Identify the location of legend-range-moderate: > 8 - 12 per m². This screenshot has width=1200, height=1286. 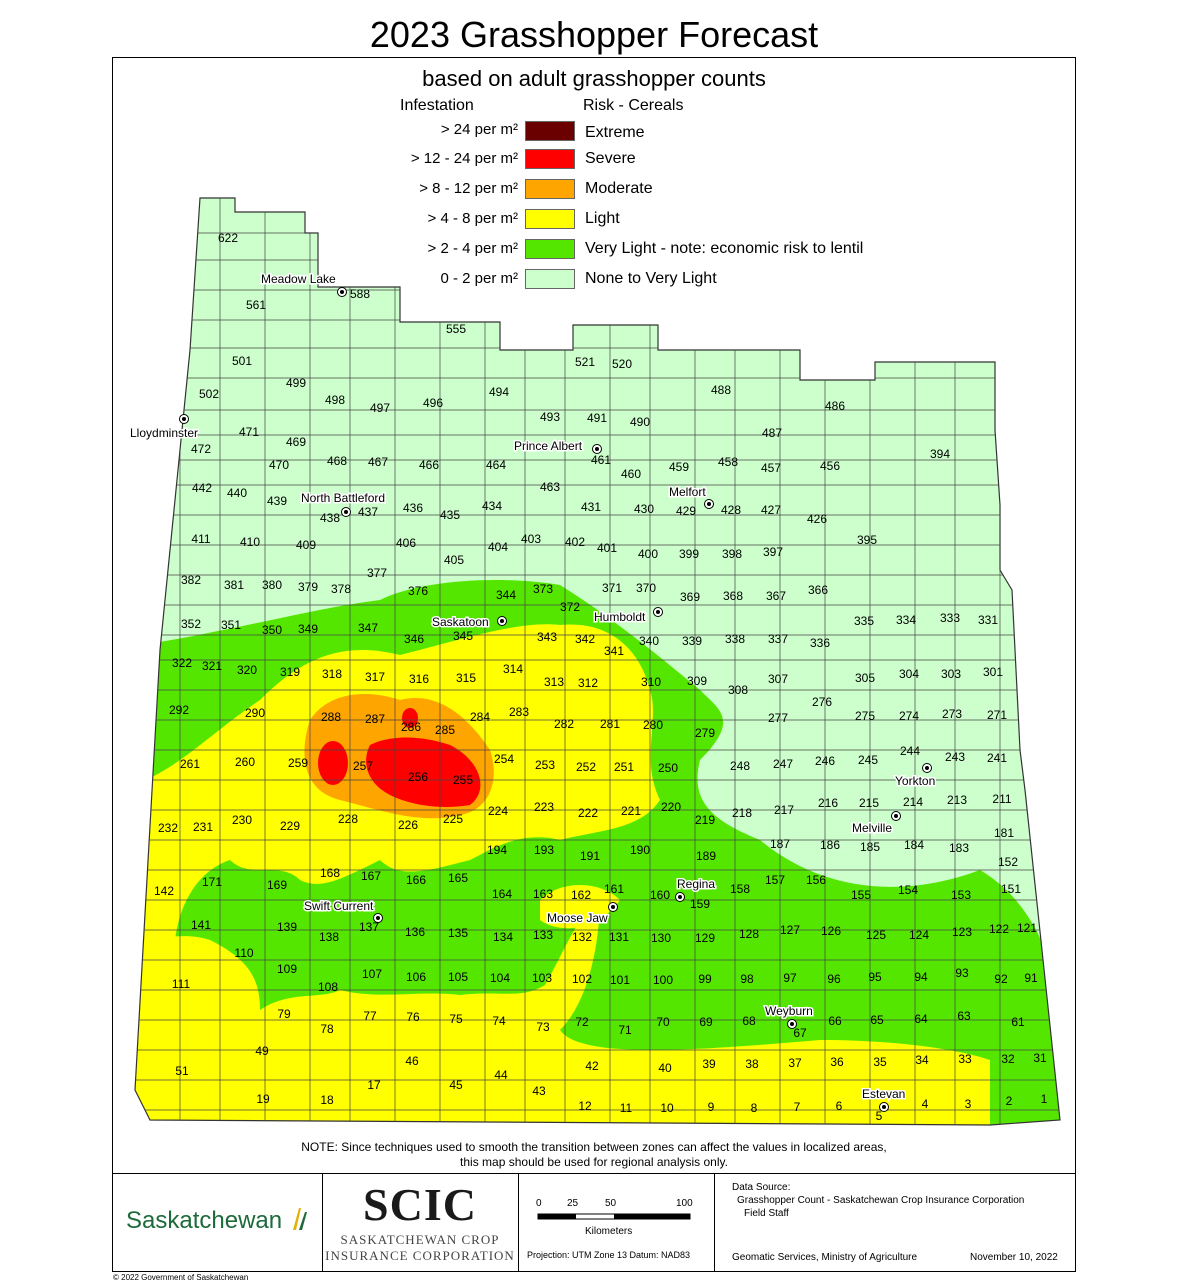
(468, 188).